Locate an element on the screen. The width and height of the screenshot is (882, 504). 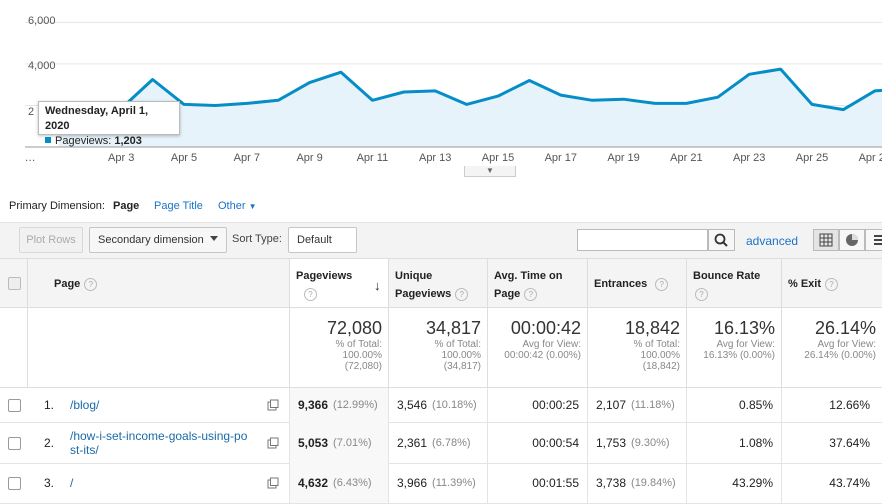
collapse-chart-toggle: ▼ is located at coordinates (490, 171).